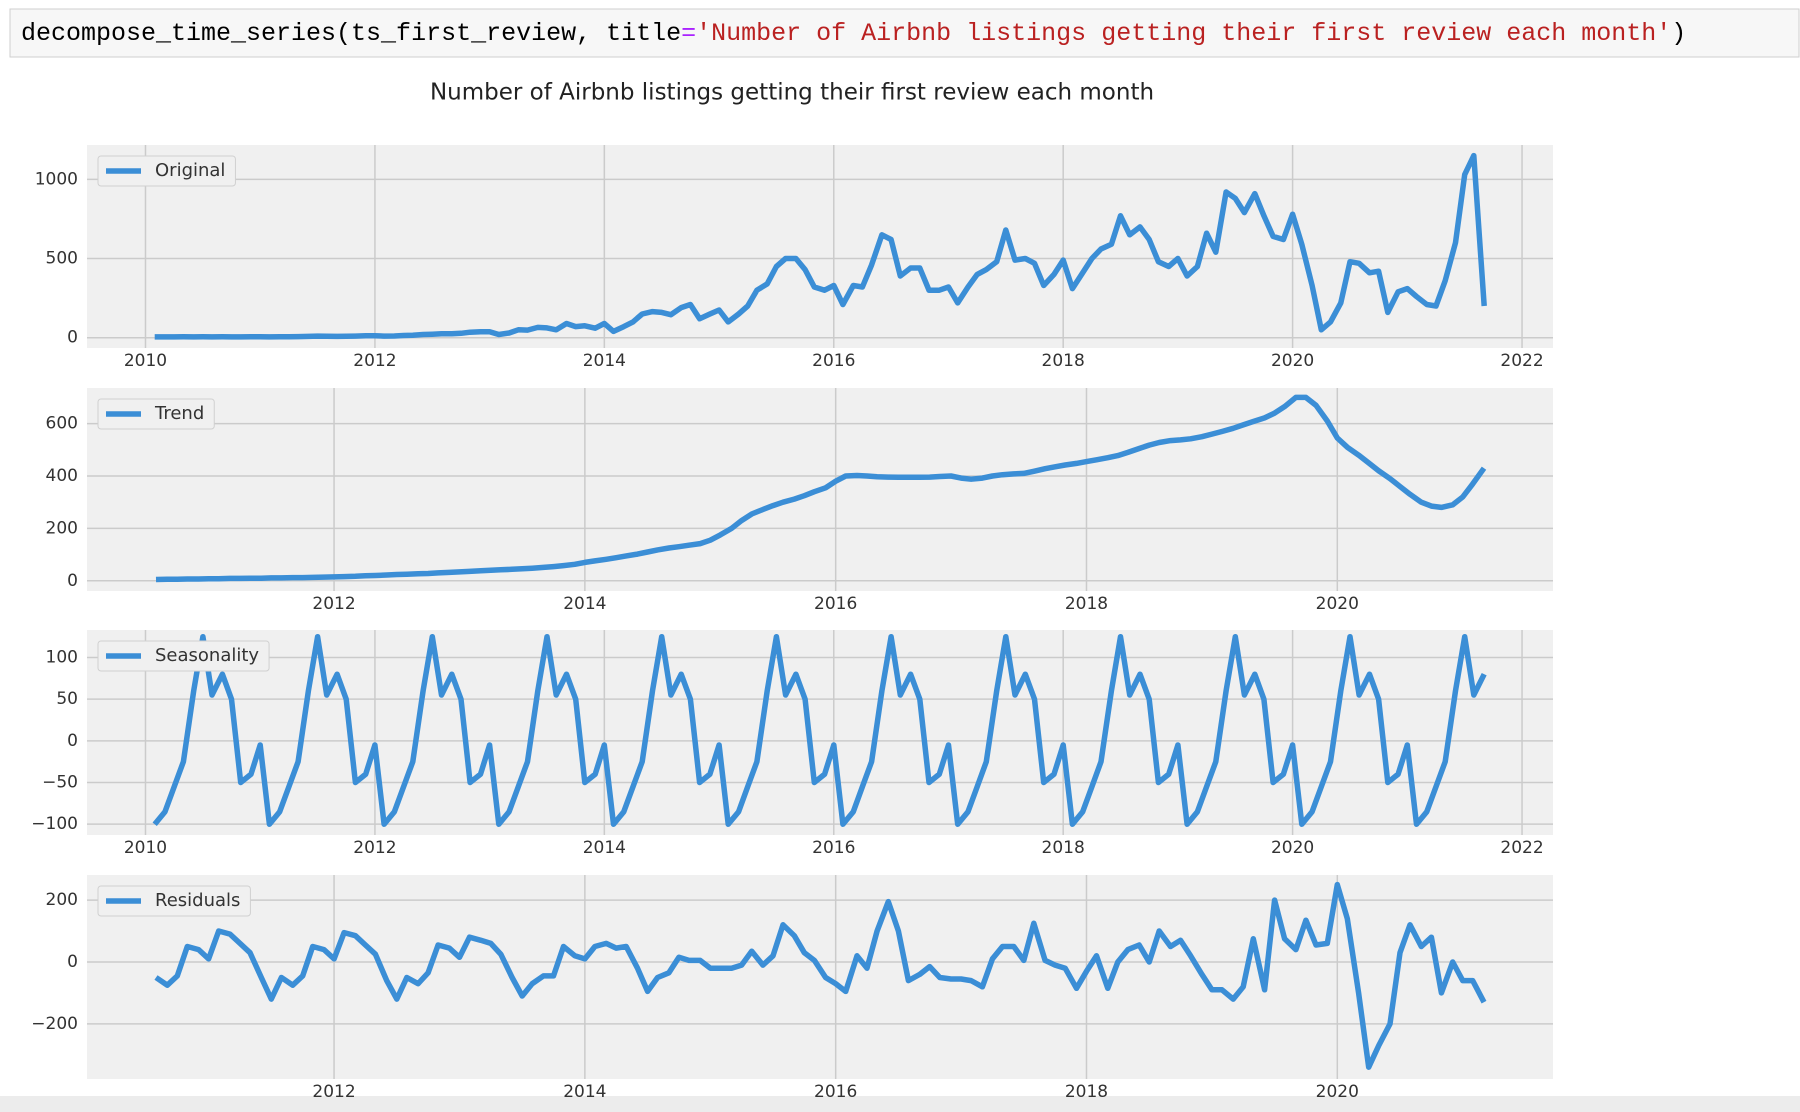 The height and width of the screenshot is (1112, 1800). I want to click on y-tick-label: 50, so click(67, 699).